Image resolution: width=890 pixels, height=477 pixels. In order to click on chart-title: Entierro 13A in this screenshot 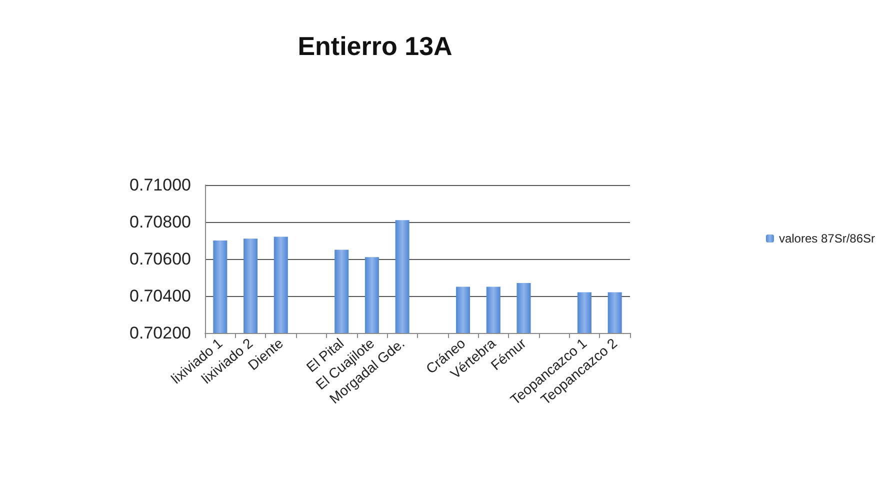, I will do `click(375, 46)`.